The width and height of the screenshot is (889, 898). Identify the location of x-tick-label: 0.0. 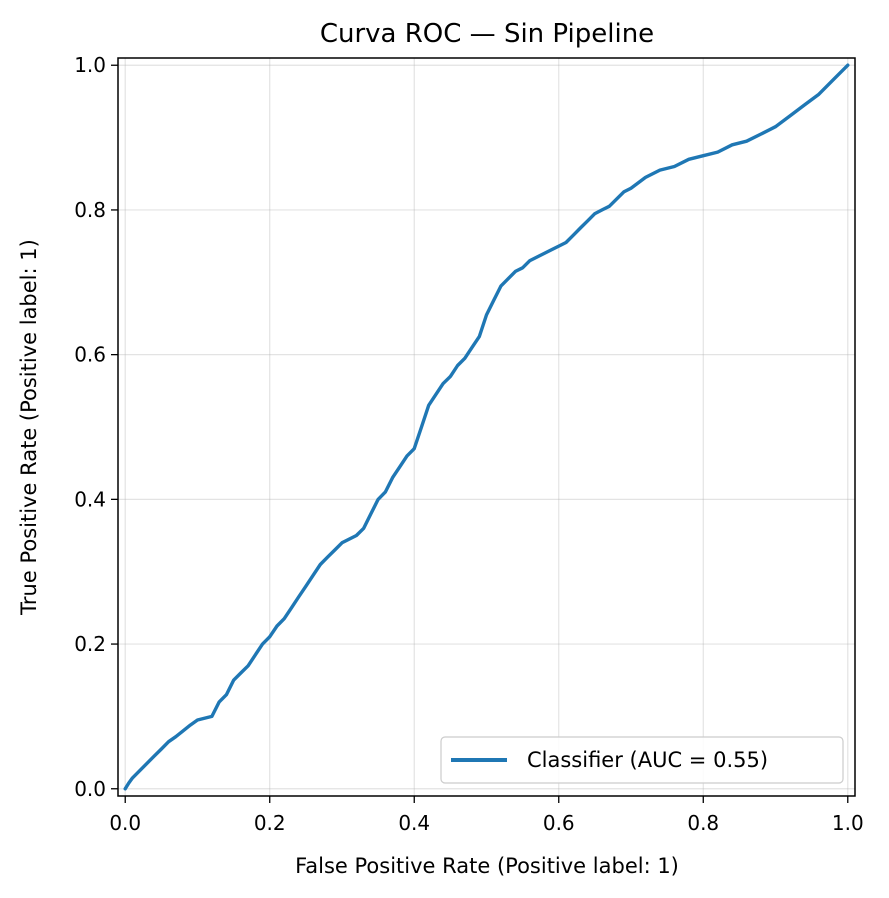
(125, 823).